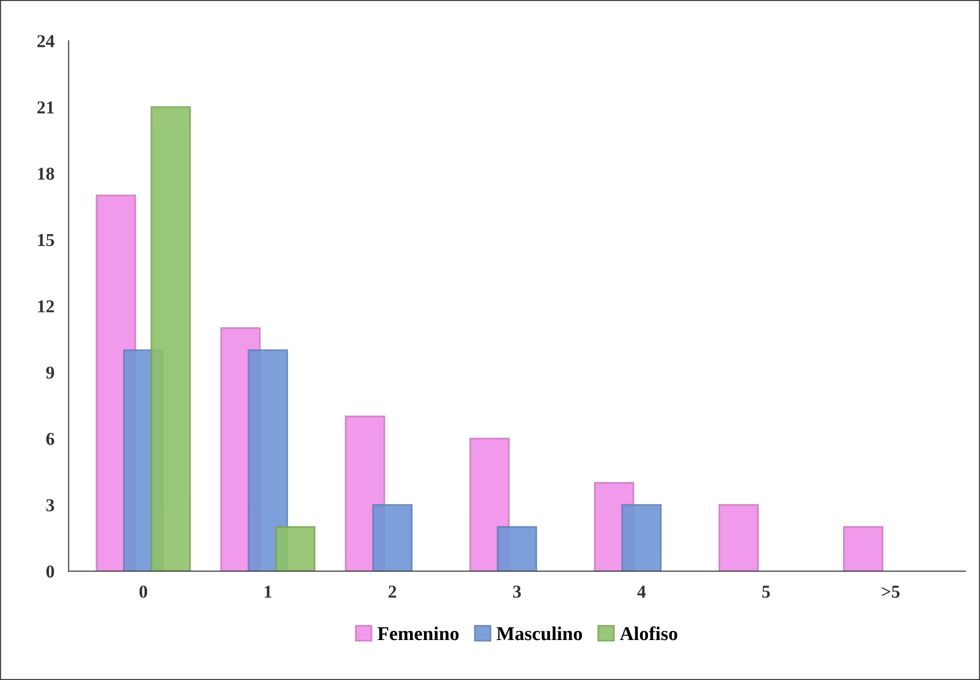 This screenshot has width=980, height=680. Describe the element at coordinates (46, 240) in the screenshot. I see `y-tick-label: 15` at that location.